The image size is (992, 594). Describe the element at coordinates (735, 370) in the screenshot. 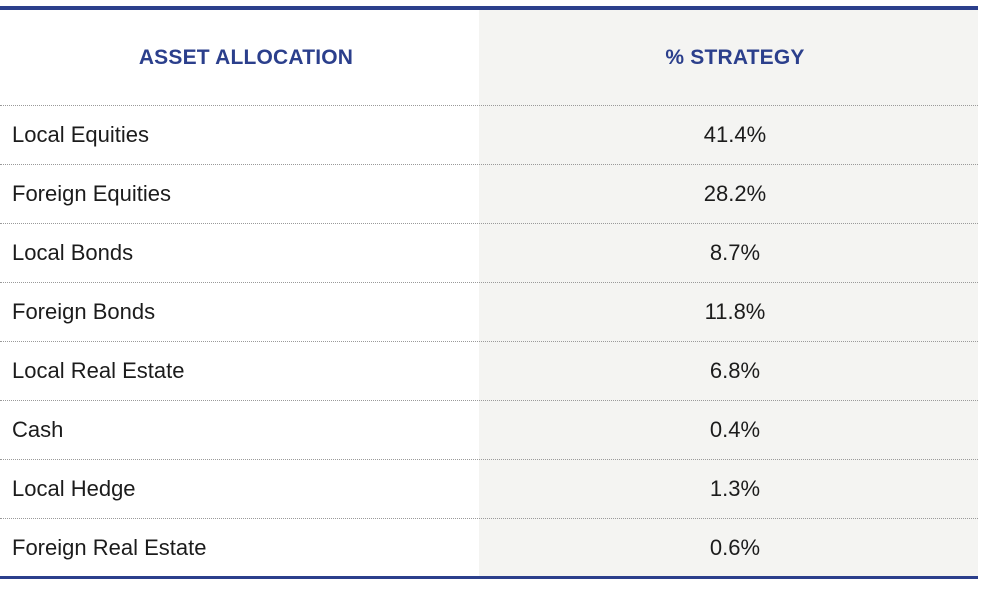

I see `strategy-cell: 6.8%` at that location.